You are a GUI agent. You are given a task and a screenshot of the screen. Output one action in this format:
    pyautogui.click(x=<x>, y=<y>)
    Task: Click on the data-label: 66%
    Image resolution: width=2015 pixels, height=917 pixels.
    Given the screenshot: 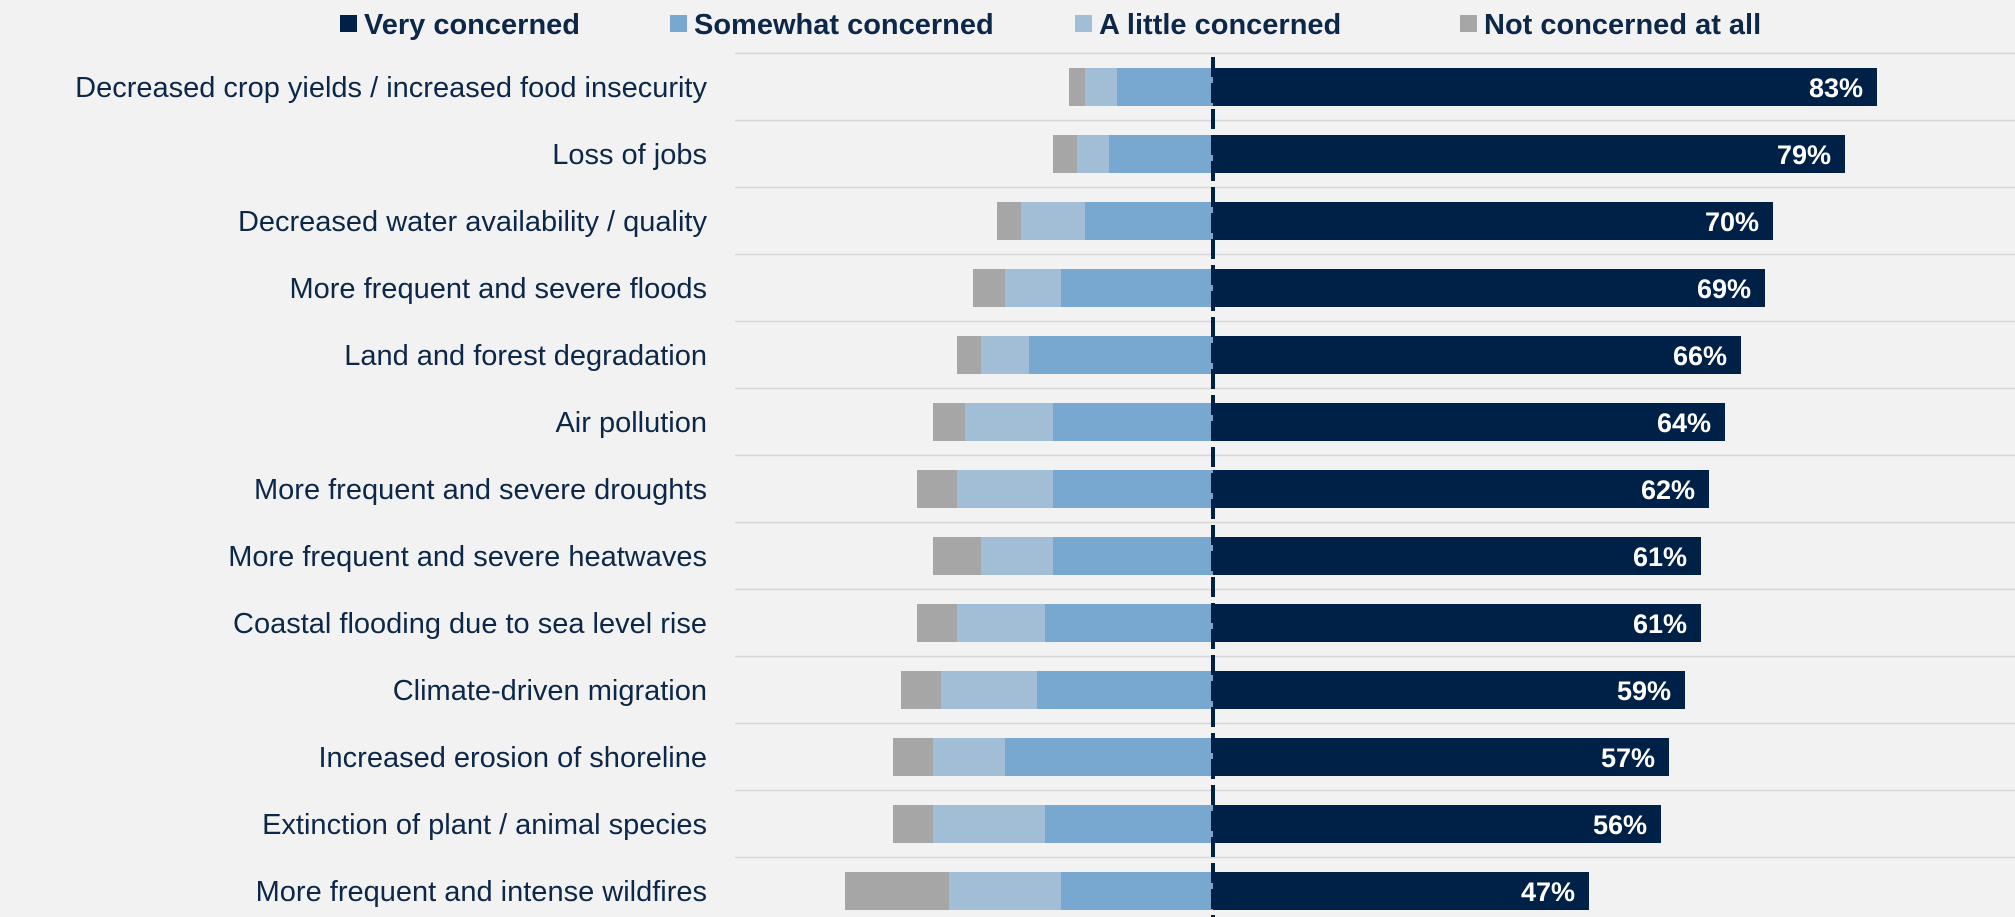 What is the action you would take?
    pyautogui.click(x=1700, y=356)
    